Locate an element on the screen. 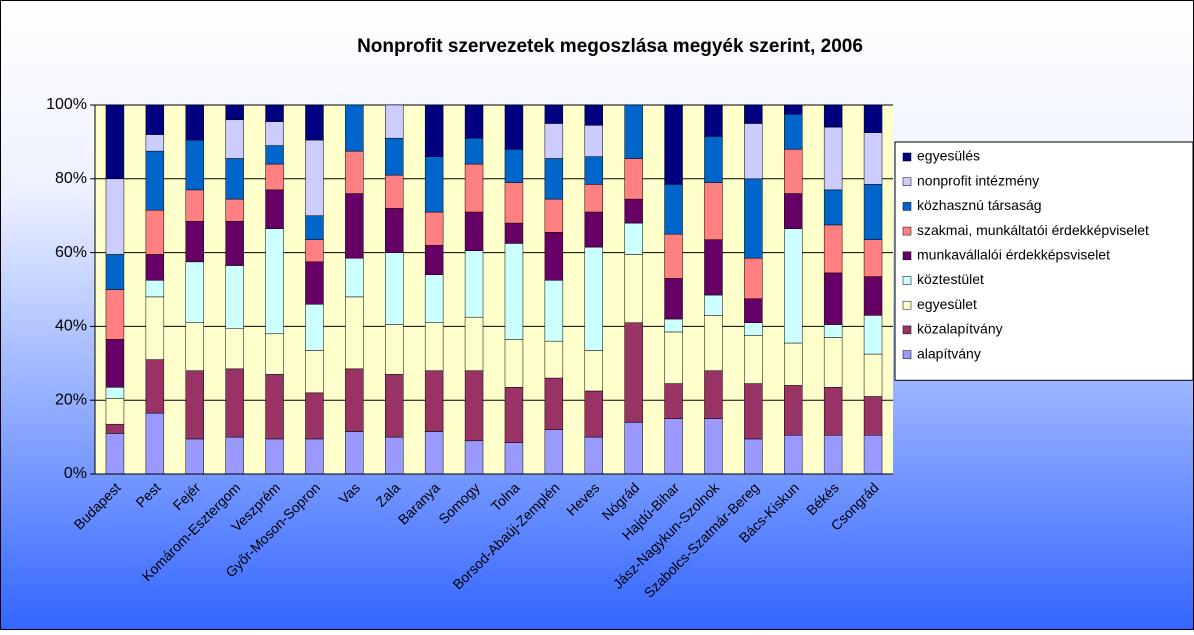 The image size is (1194, 635). y-tick-label: 20% is located at coordinates (71, 399).